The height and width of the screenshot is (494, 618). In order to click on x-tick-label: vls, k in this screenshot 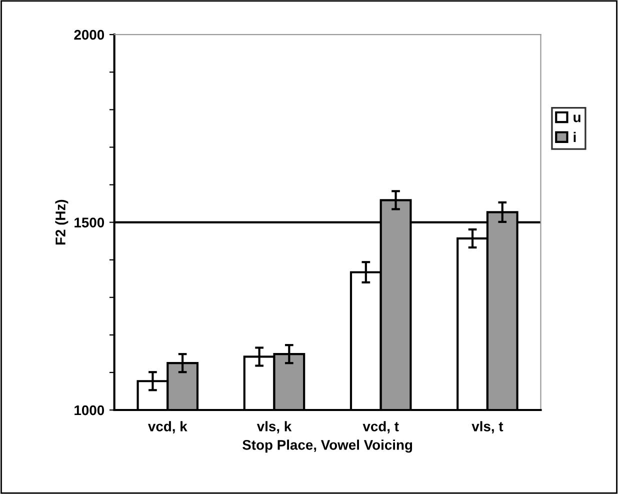, I will do `click(274, 427)`.